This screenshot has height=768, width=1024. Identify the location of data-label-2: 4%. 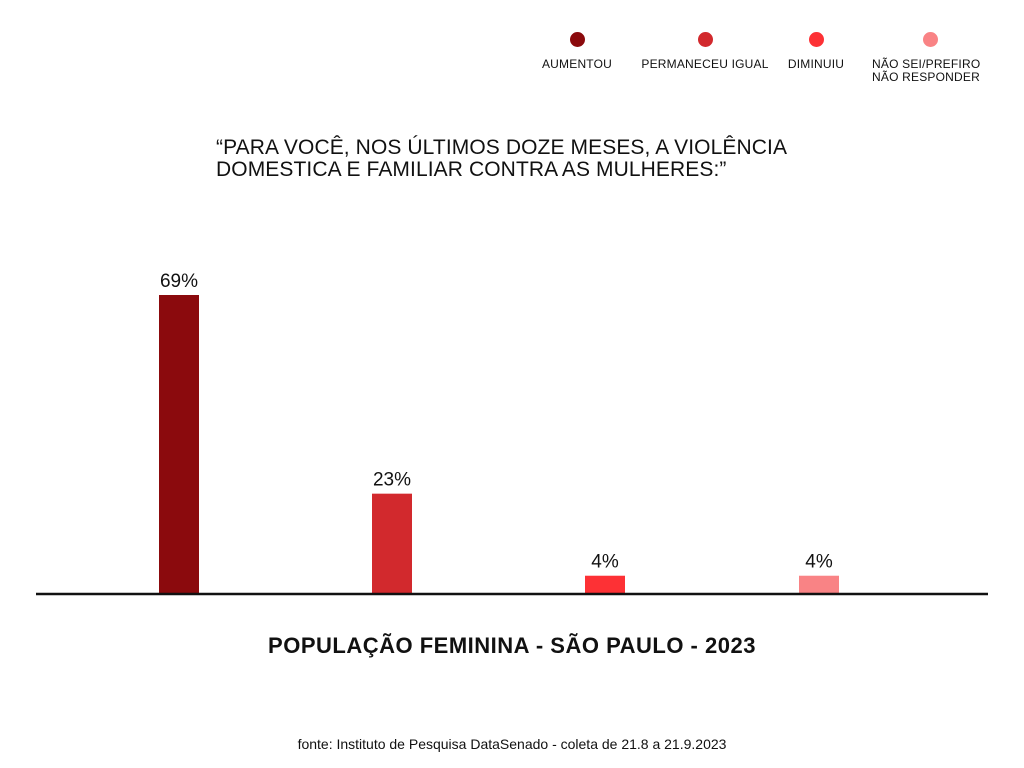
(605, 562).